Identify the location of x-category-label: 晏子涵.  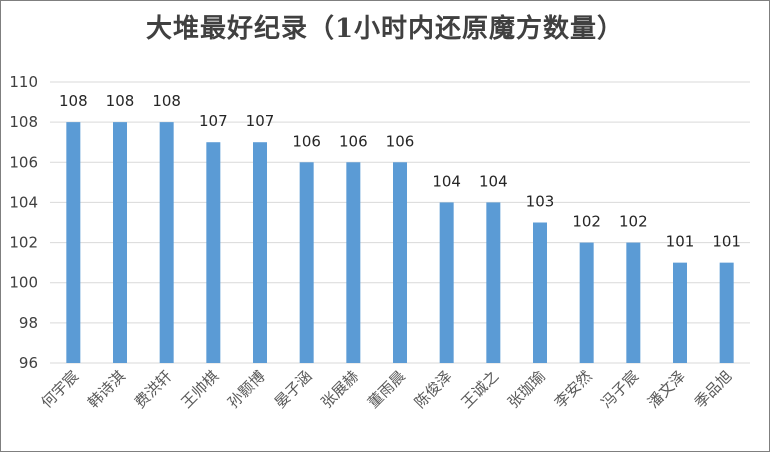
(293, 389).